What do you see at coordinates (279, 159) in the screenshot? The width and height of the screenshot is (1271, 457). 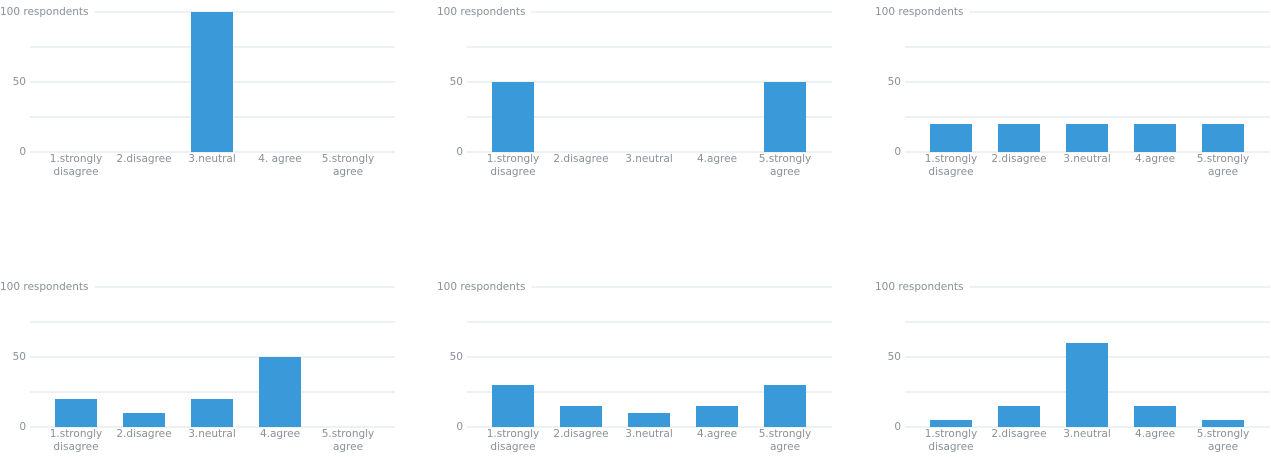 I see `x-tick-label: 4. agree` at bounding box center [279, 159].